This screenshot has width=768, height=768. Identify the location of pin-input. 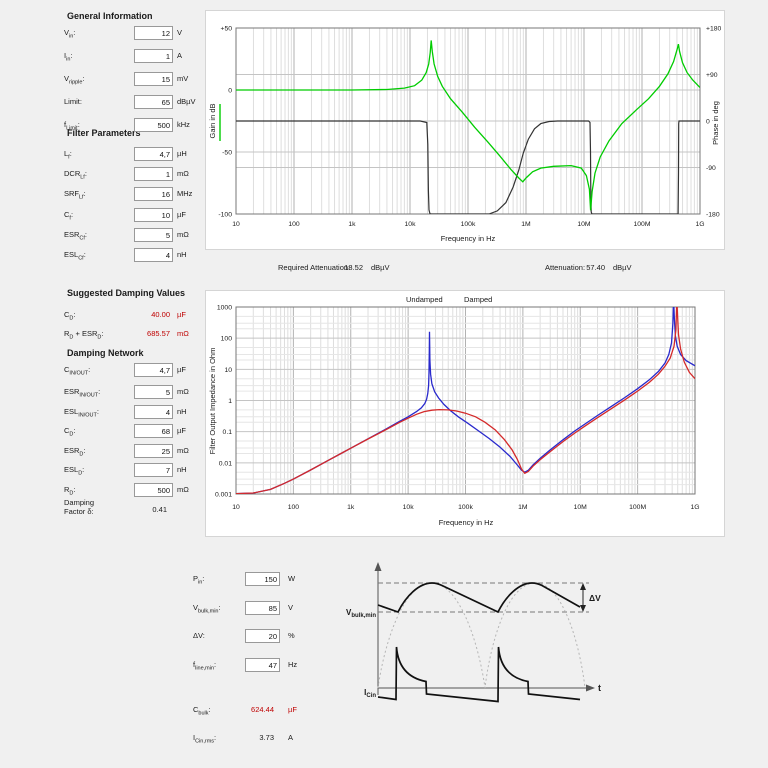
(262, 579).